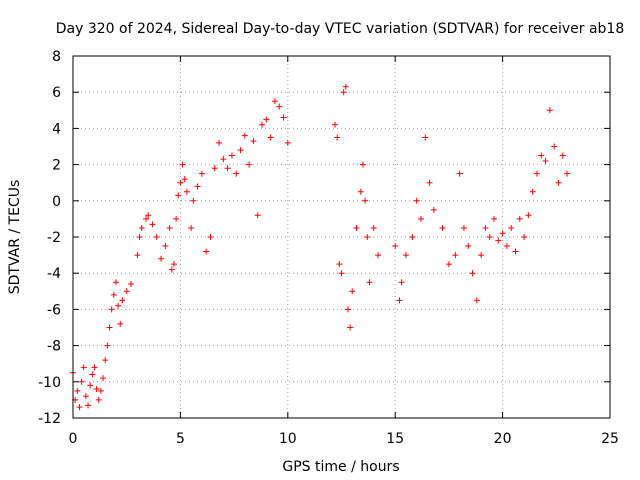 The height and width of the screenshot is (480, 640). Describe the element at coordinates (340, 467) in the screenshot. I see `x-axis-label: GPS time / hours` at that location.